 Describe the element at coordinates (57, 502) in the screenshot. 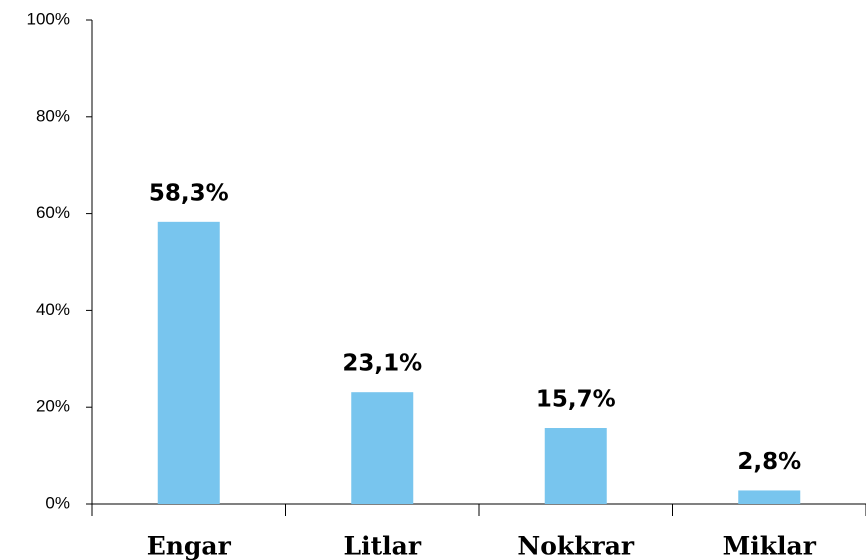

I see `y-tick-label: 0%` at that location.